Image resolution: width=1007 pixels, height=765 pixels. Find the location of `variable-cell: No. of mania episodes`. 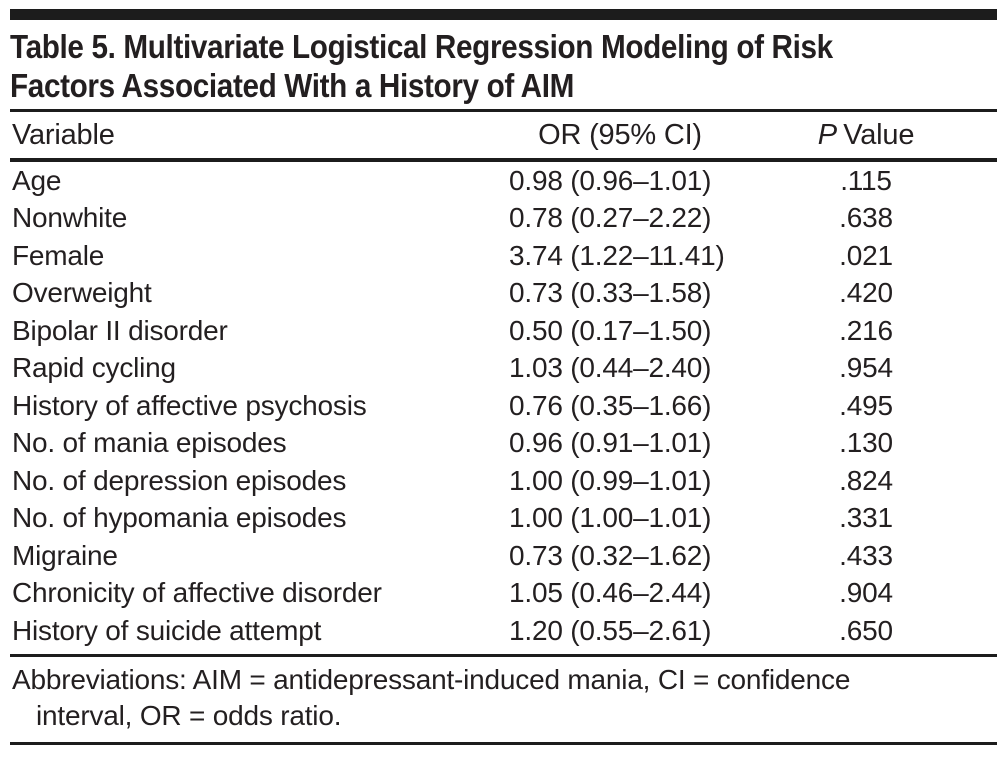

variable-cell: No. of mania episodes is located at coordinates (149, 443).